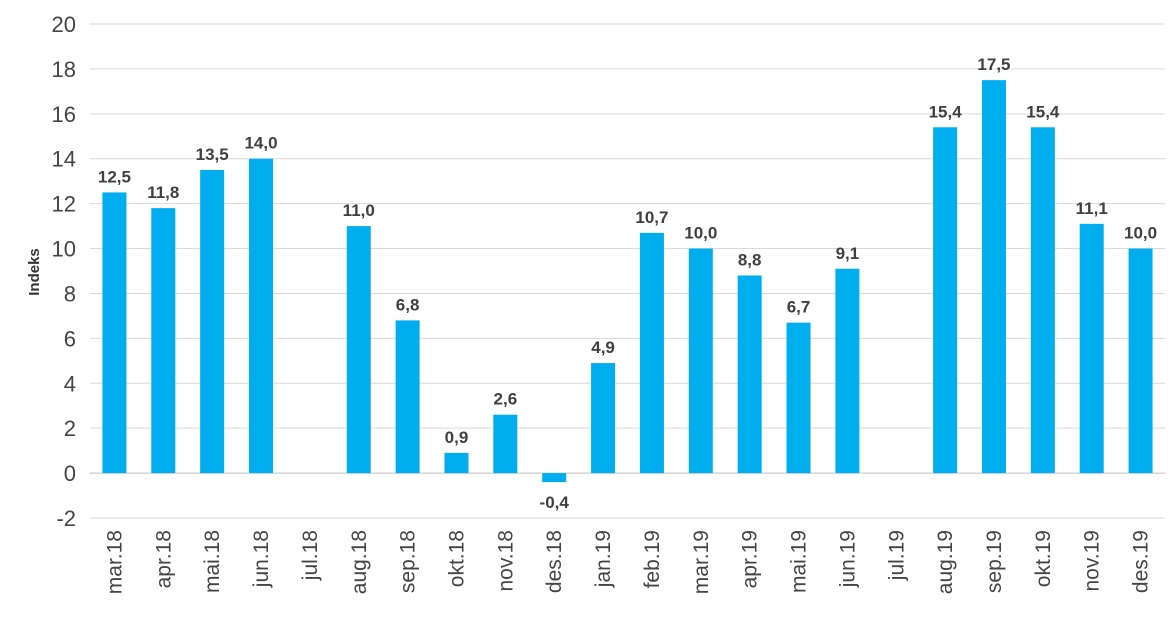  I want to click on data-label: 17,5, so click(993, 64).